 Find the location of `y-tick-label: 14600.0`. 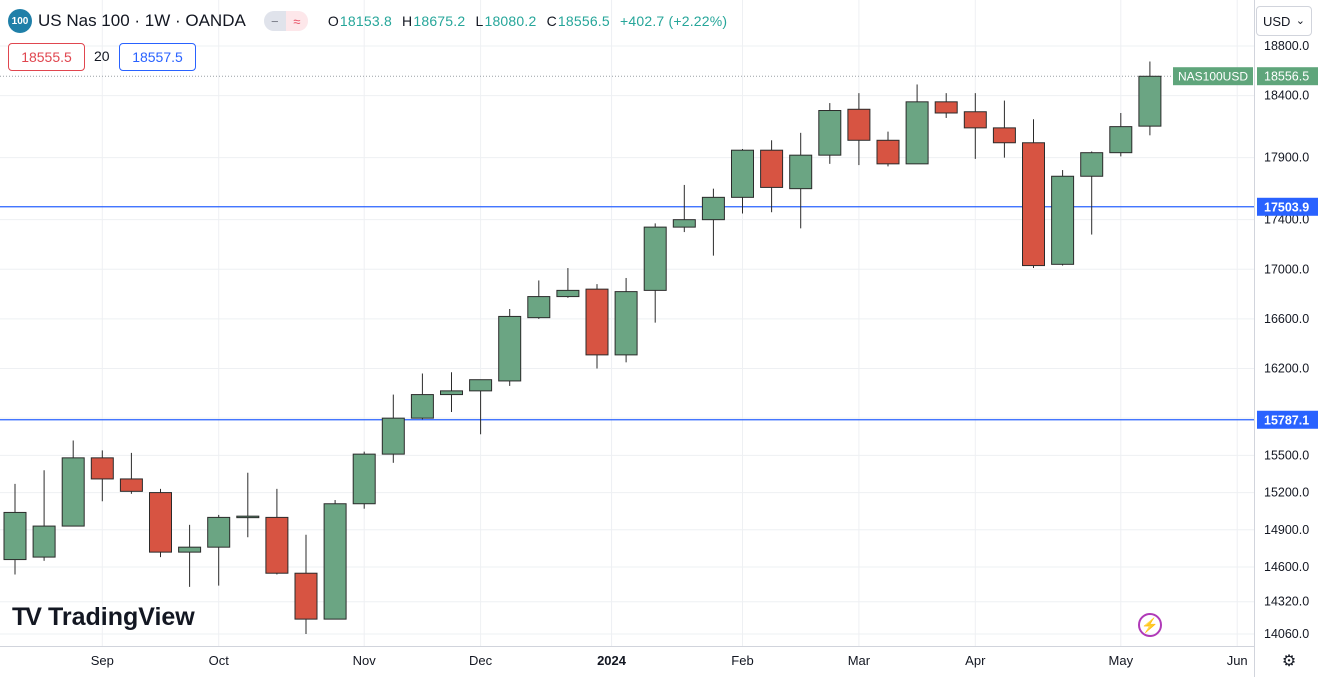

y-tick-label: 14600.0 is located at coordinates (1286, 567).